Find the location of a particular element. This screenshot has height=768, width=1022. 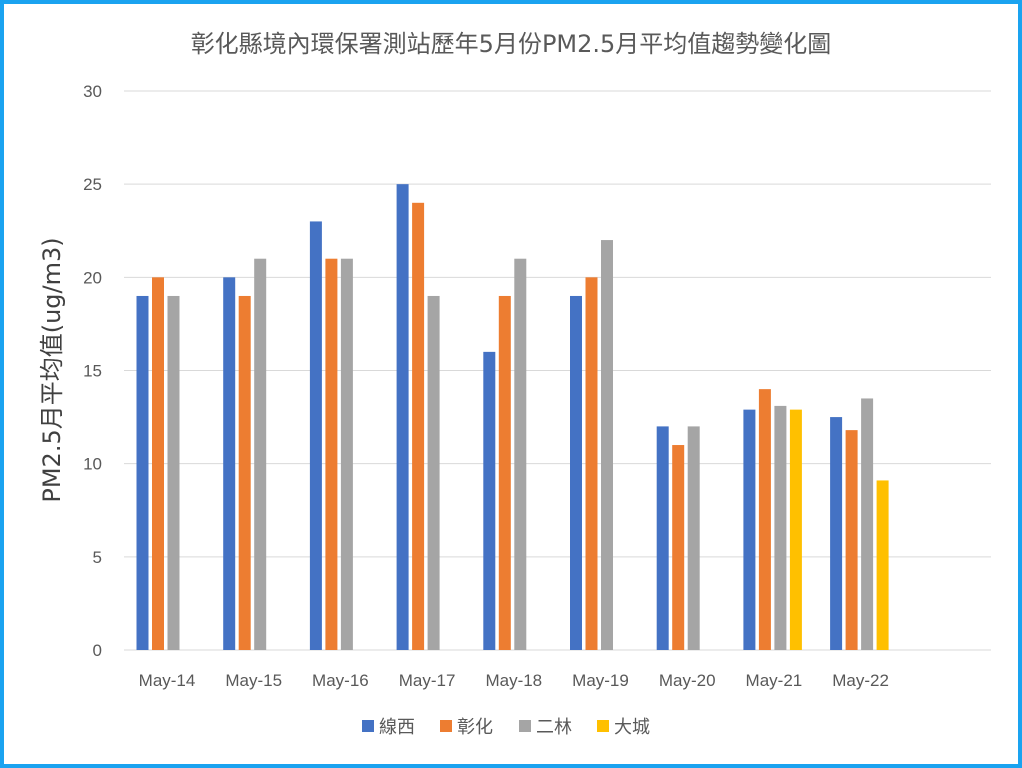

x-tick-label: May-17 is located at coordinates (427, 680).